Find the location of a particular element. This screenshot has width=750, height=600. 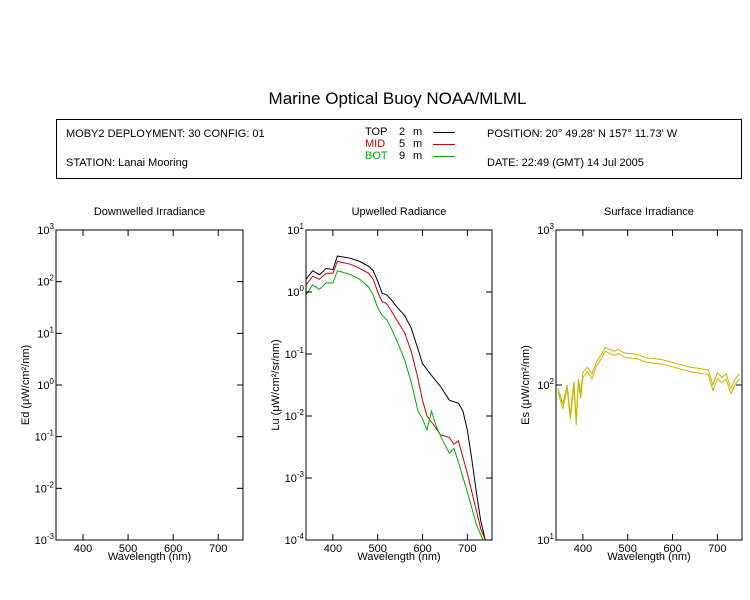

y-axis-label: Es (μW/cm²/nm) is located at coordinates (526, 385).